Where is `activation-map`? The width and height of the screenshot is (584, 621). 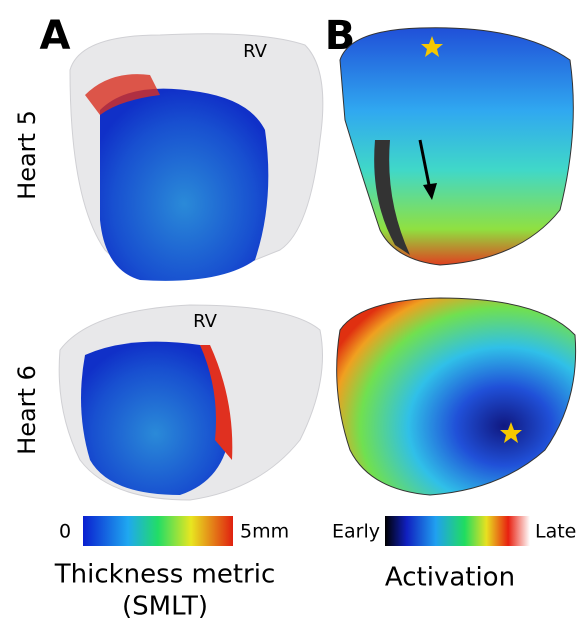 activation-map is located at coordinates (456, 396).